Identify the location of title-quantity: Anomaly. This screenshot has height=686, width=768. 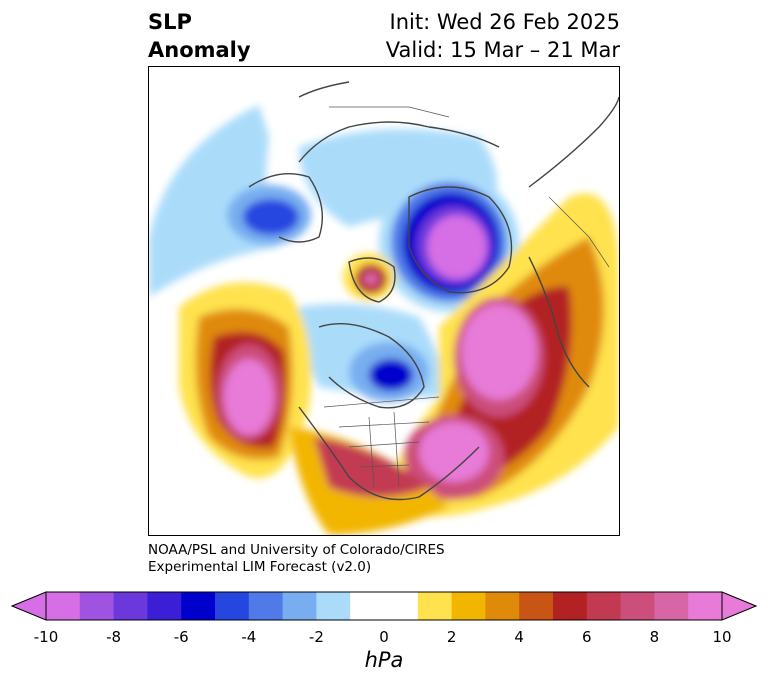
(199, 50).